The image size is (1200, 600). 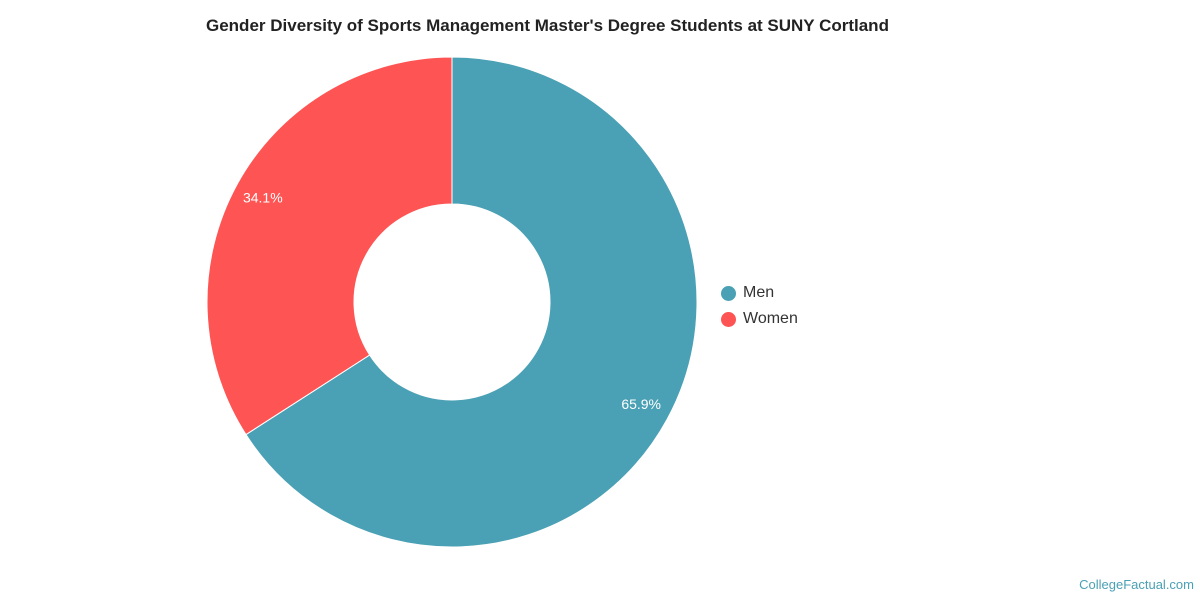 I want to click on legend-swatch-men, so click(x=728, y=293).